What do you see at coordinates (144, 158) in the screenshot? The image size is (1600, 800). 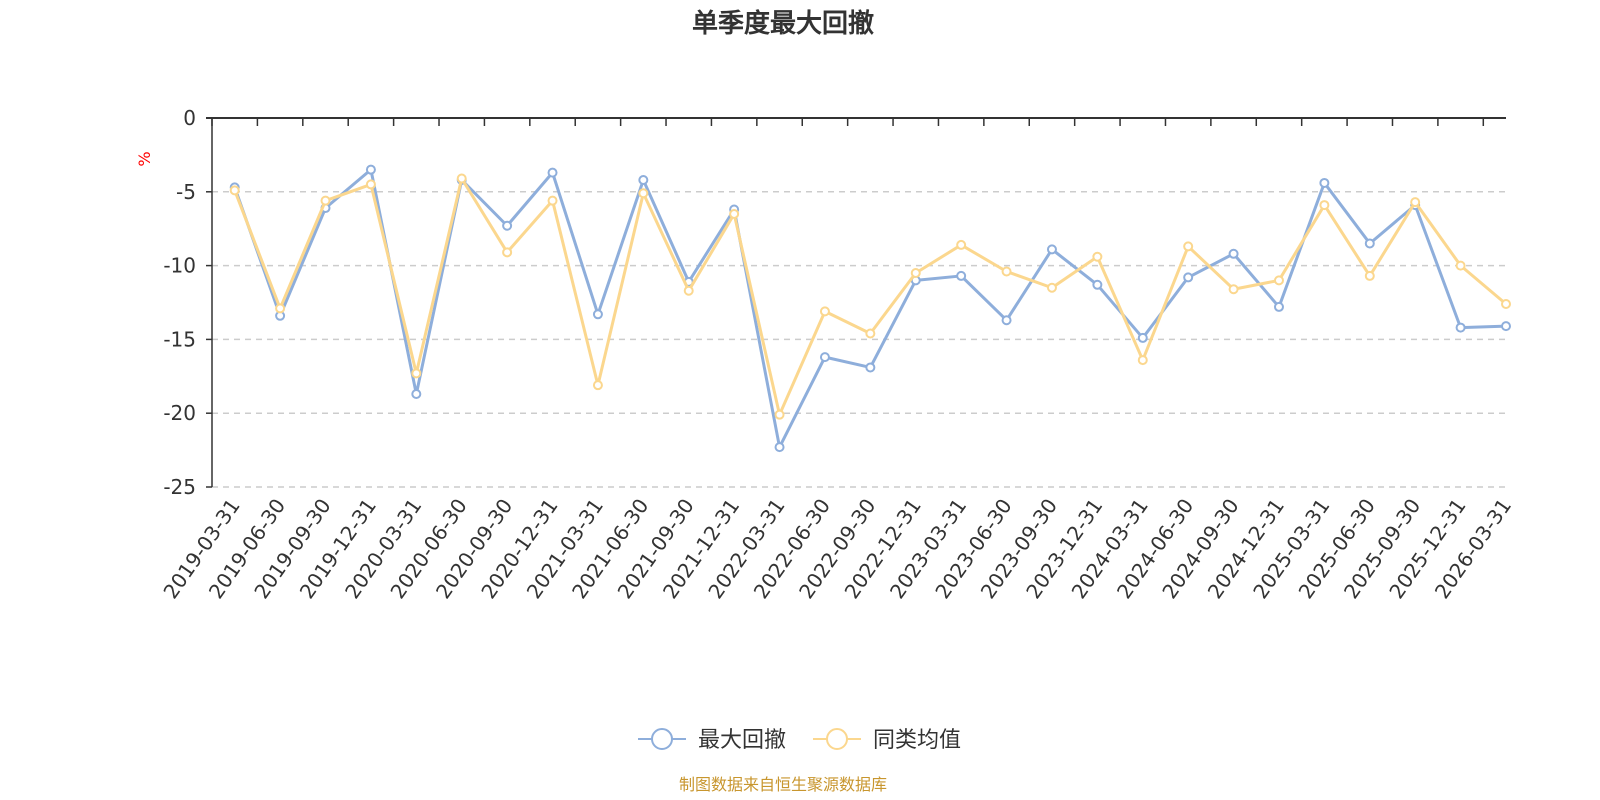 I see `y-axis-unit: %` at bounding box center [144, 158].